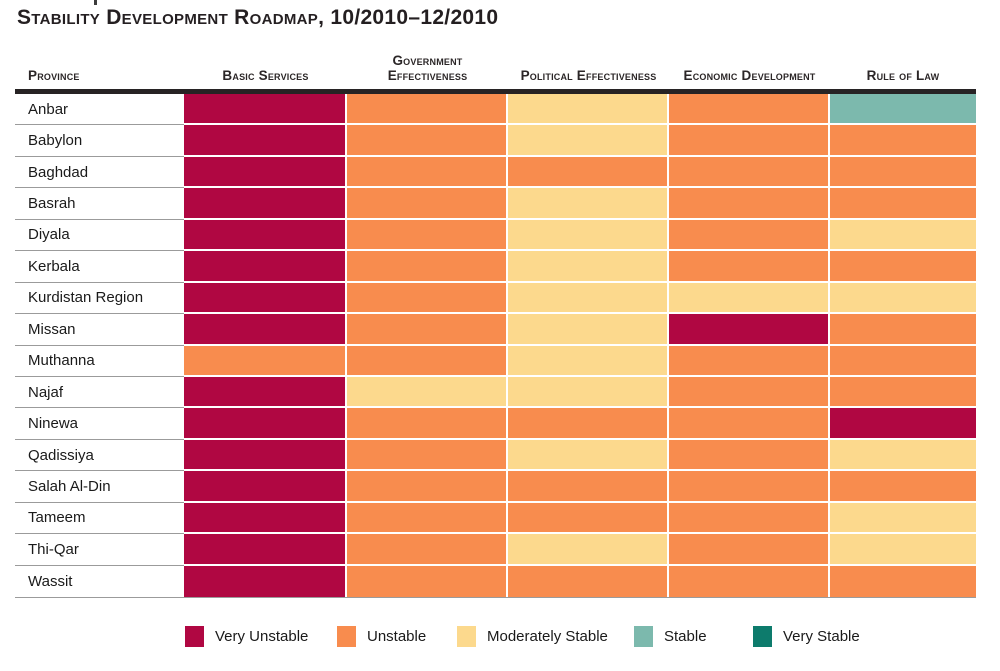  I want to click on province-cell: Tameem, so click(99, 518).